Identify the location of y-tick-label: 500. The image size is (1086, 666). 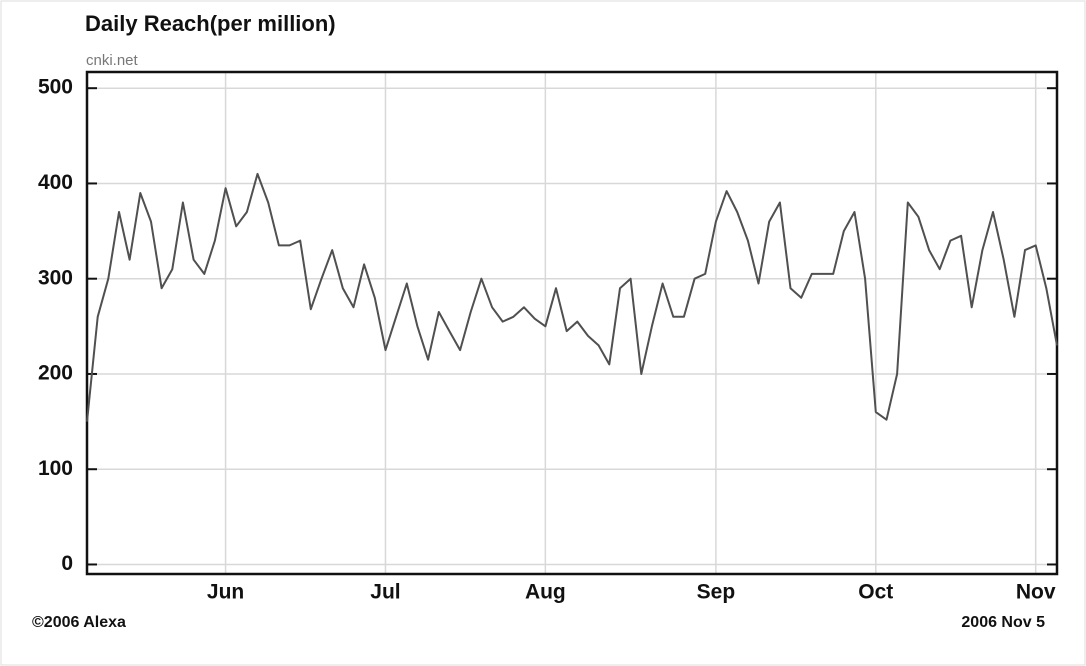
(55, 87).